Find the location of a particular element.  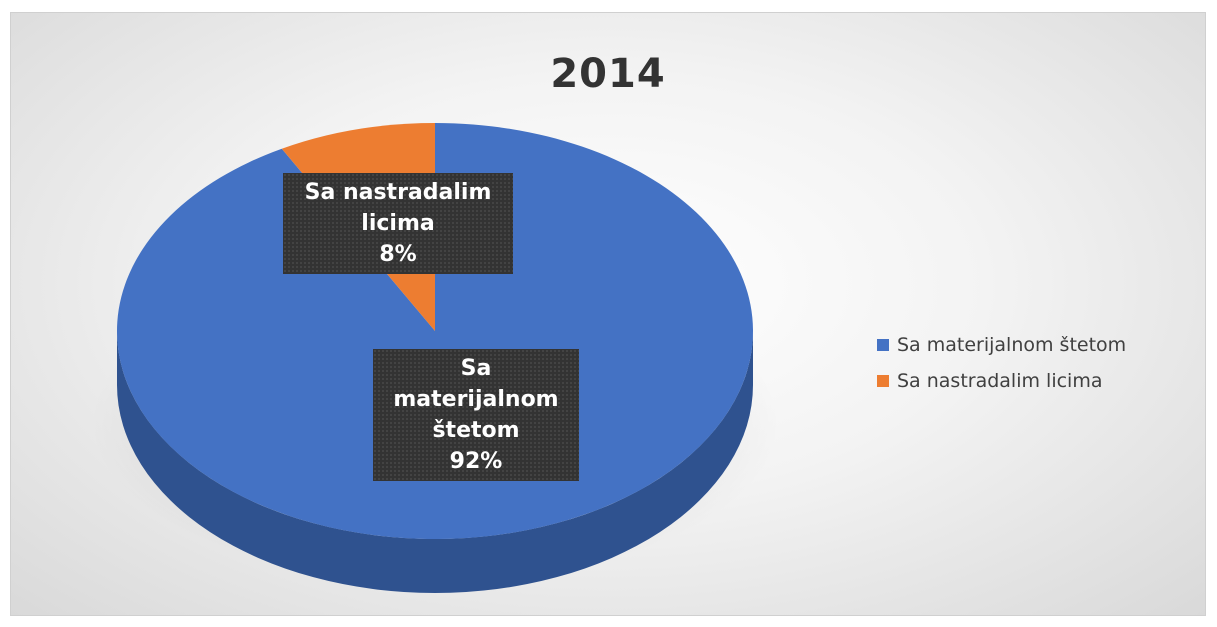

data-label-line: Sa is located at coordinates (476, 368).